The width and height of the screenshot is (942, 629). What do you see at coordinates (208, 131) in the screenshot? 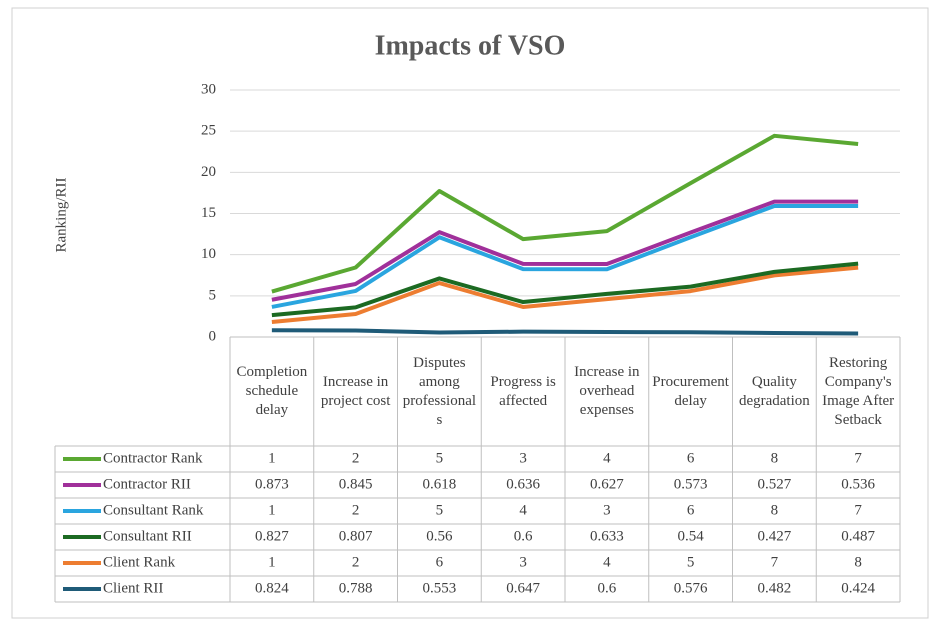
I see `y-tick-label: 25` at bounding box center [208, 131].